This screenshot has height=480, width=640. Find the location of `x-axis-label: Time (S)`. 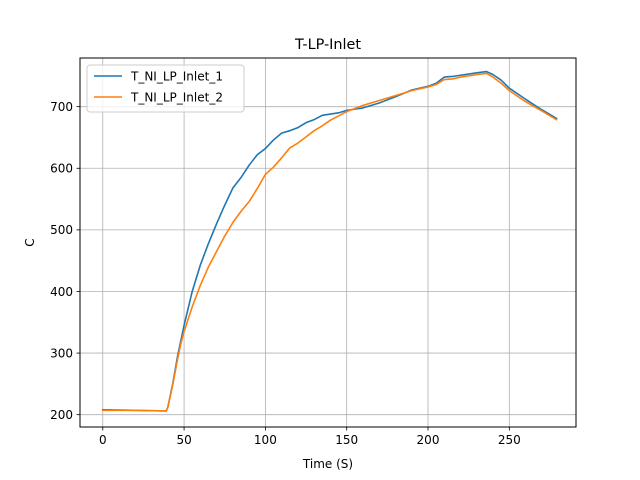

x-axis-label: Time (S) is located at coordinates (327, 464).